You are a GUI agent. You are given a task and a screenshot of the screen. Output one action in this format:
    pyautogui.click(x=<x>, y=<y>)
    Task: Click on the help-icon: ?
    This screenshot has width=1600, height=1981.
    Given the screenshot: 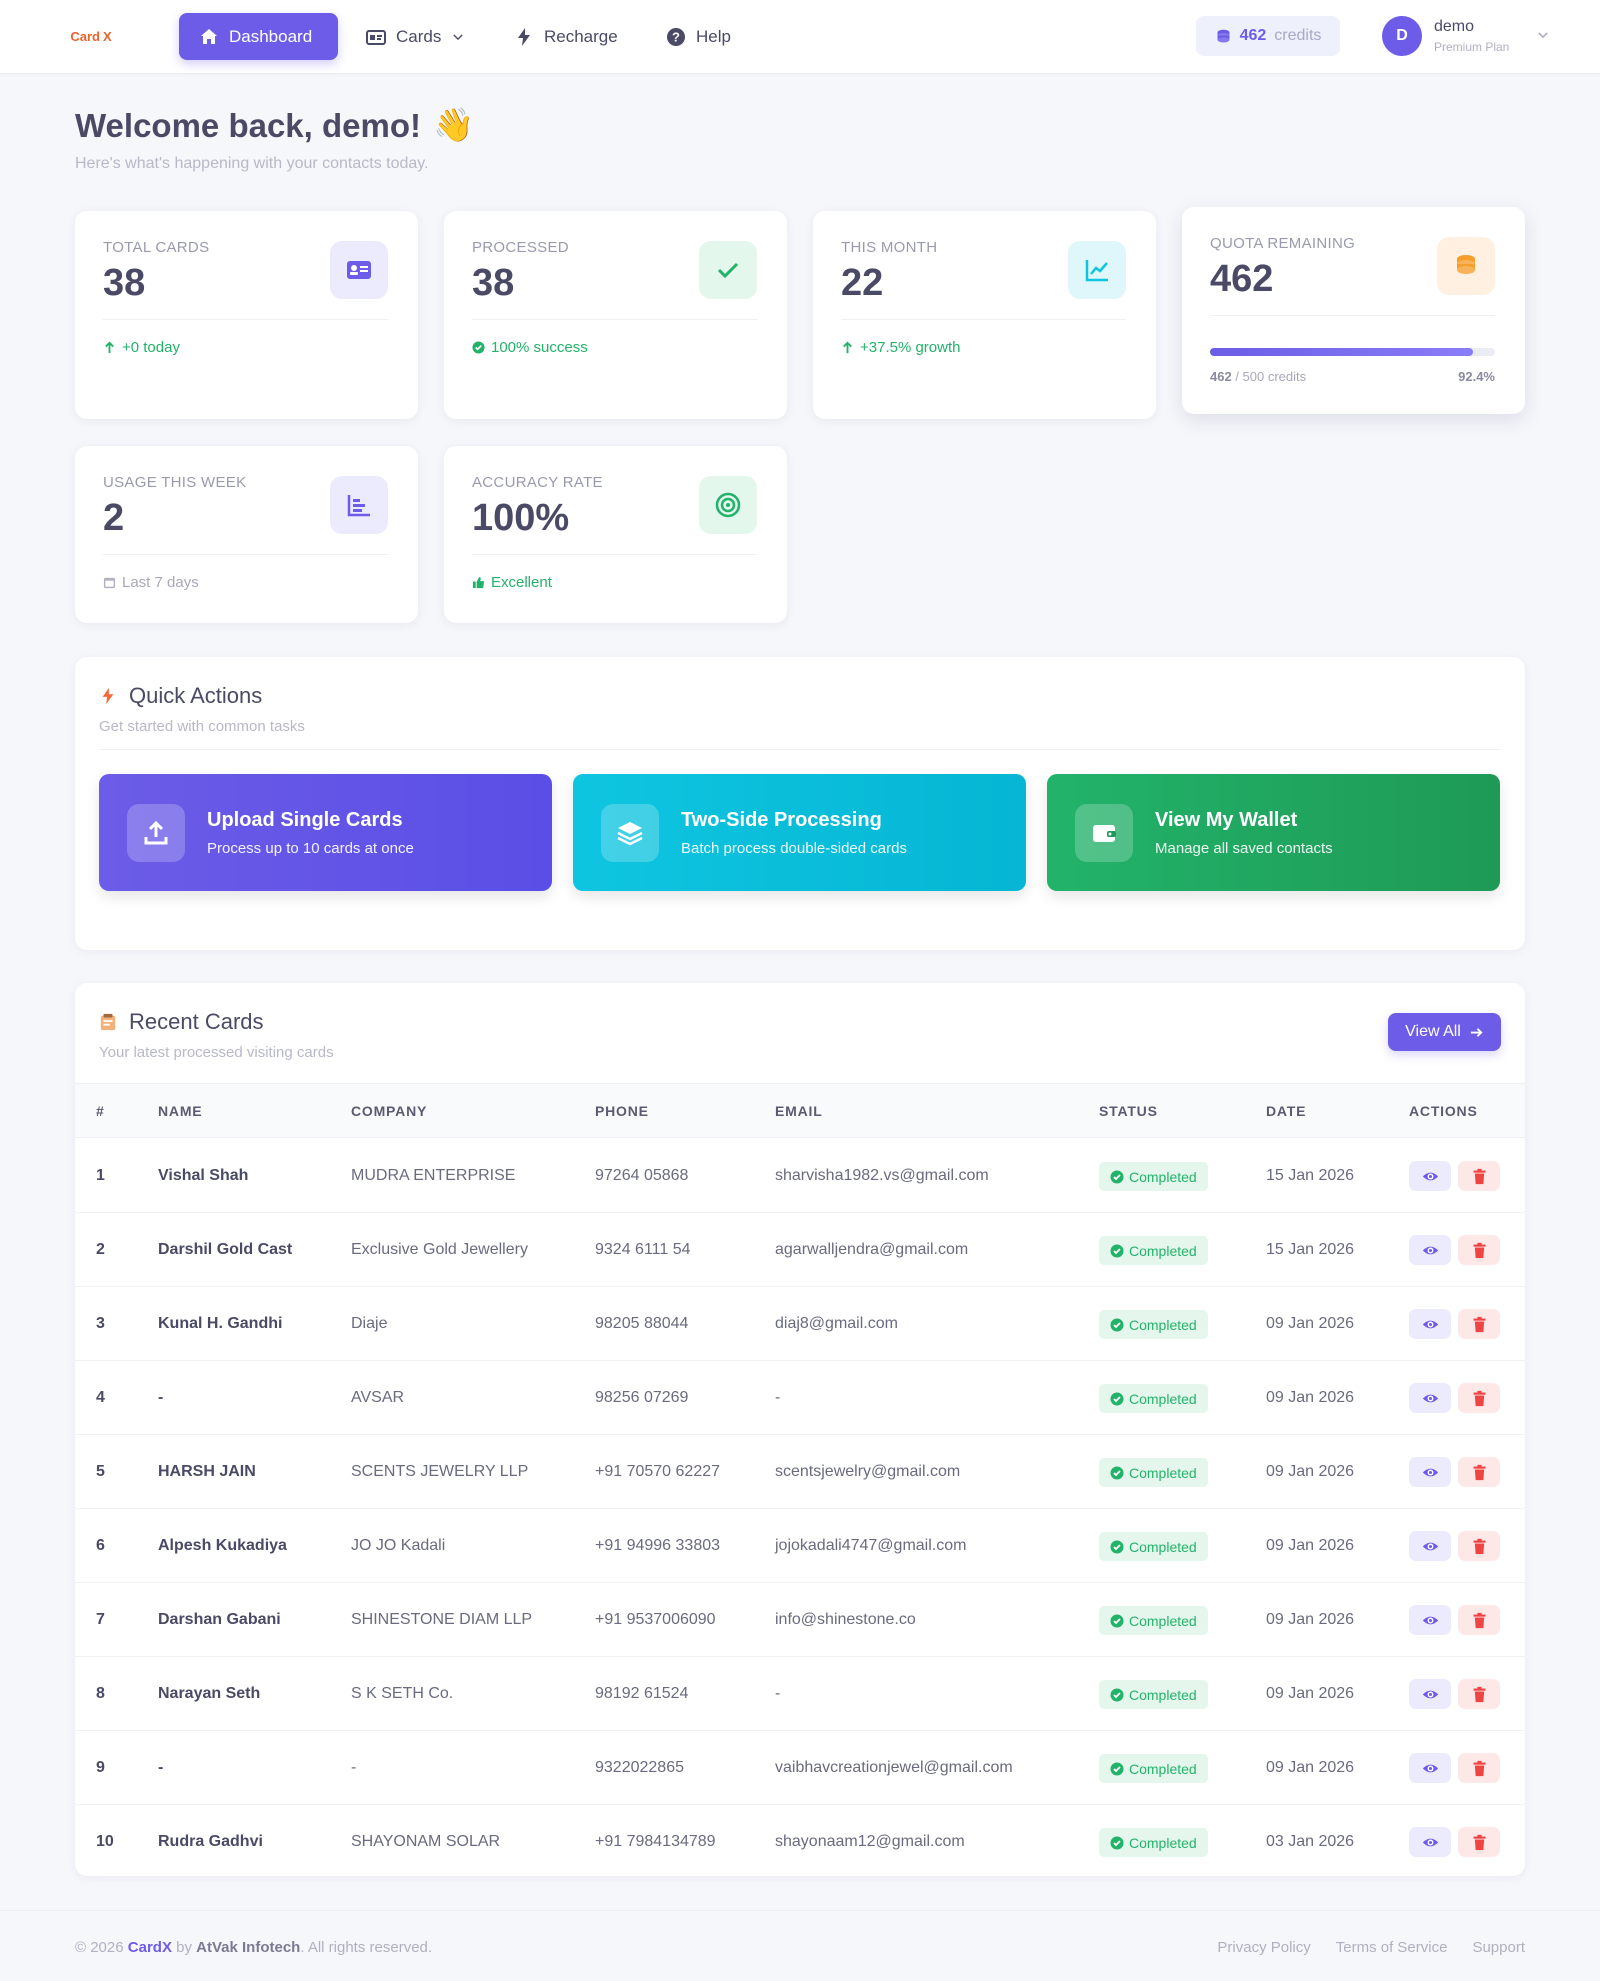 What is the action you would take?
    pyautogui.click(x=676, y=36)
    